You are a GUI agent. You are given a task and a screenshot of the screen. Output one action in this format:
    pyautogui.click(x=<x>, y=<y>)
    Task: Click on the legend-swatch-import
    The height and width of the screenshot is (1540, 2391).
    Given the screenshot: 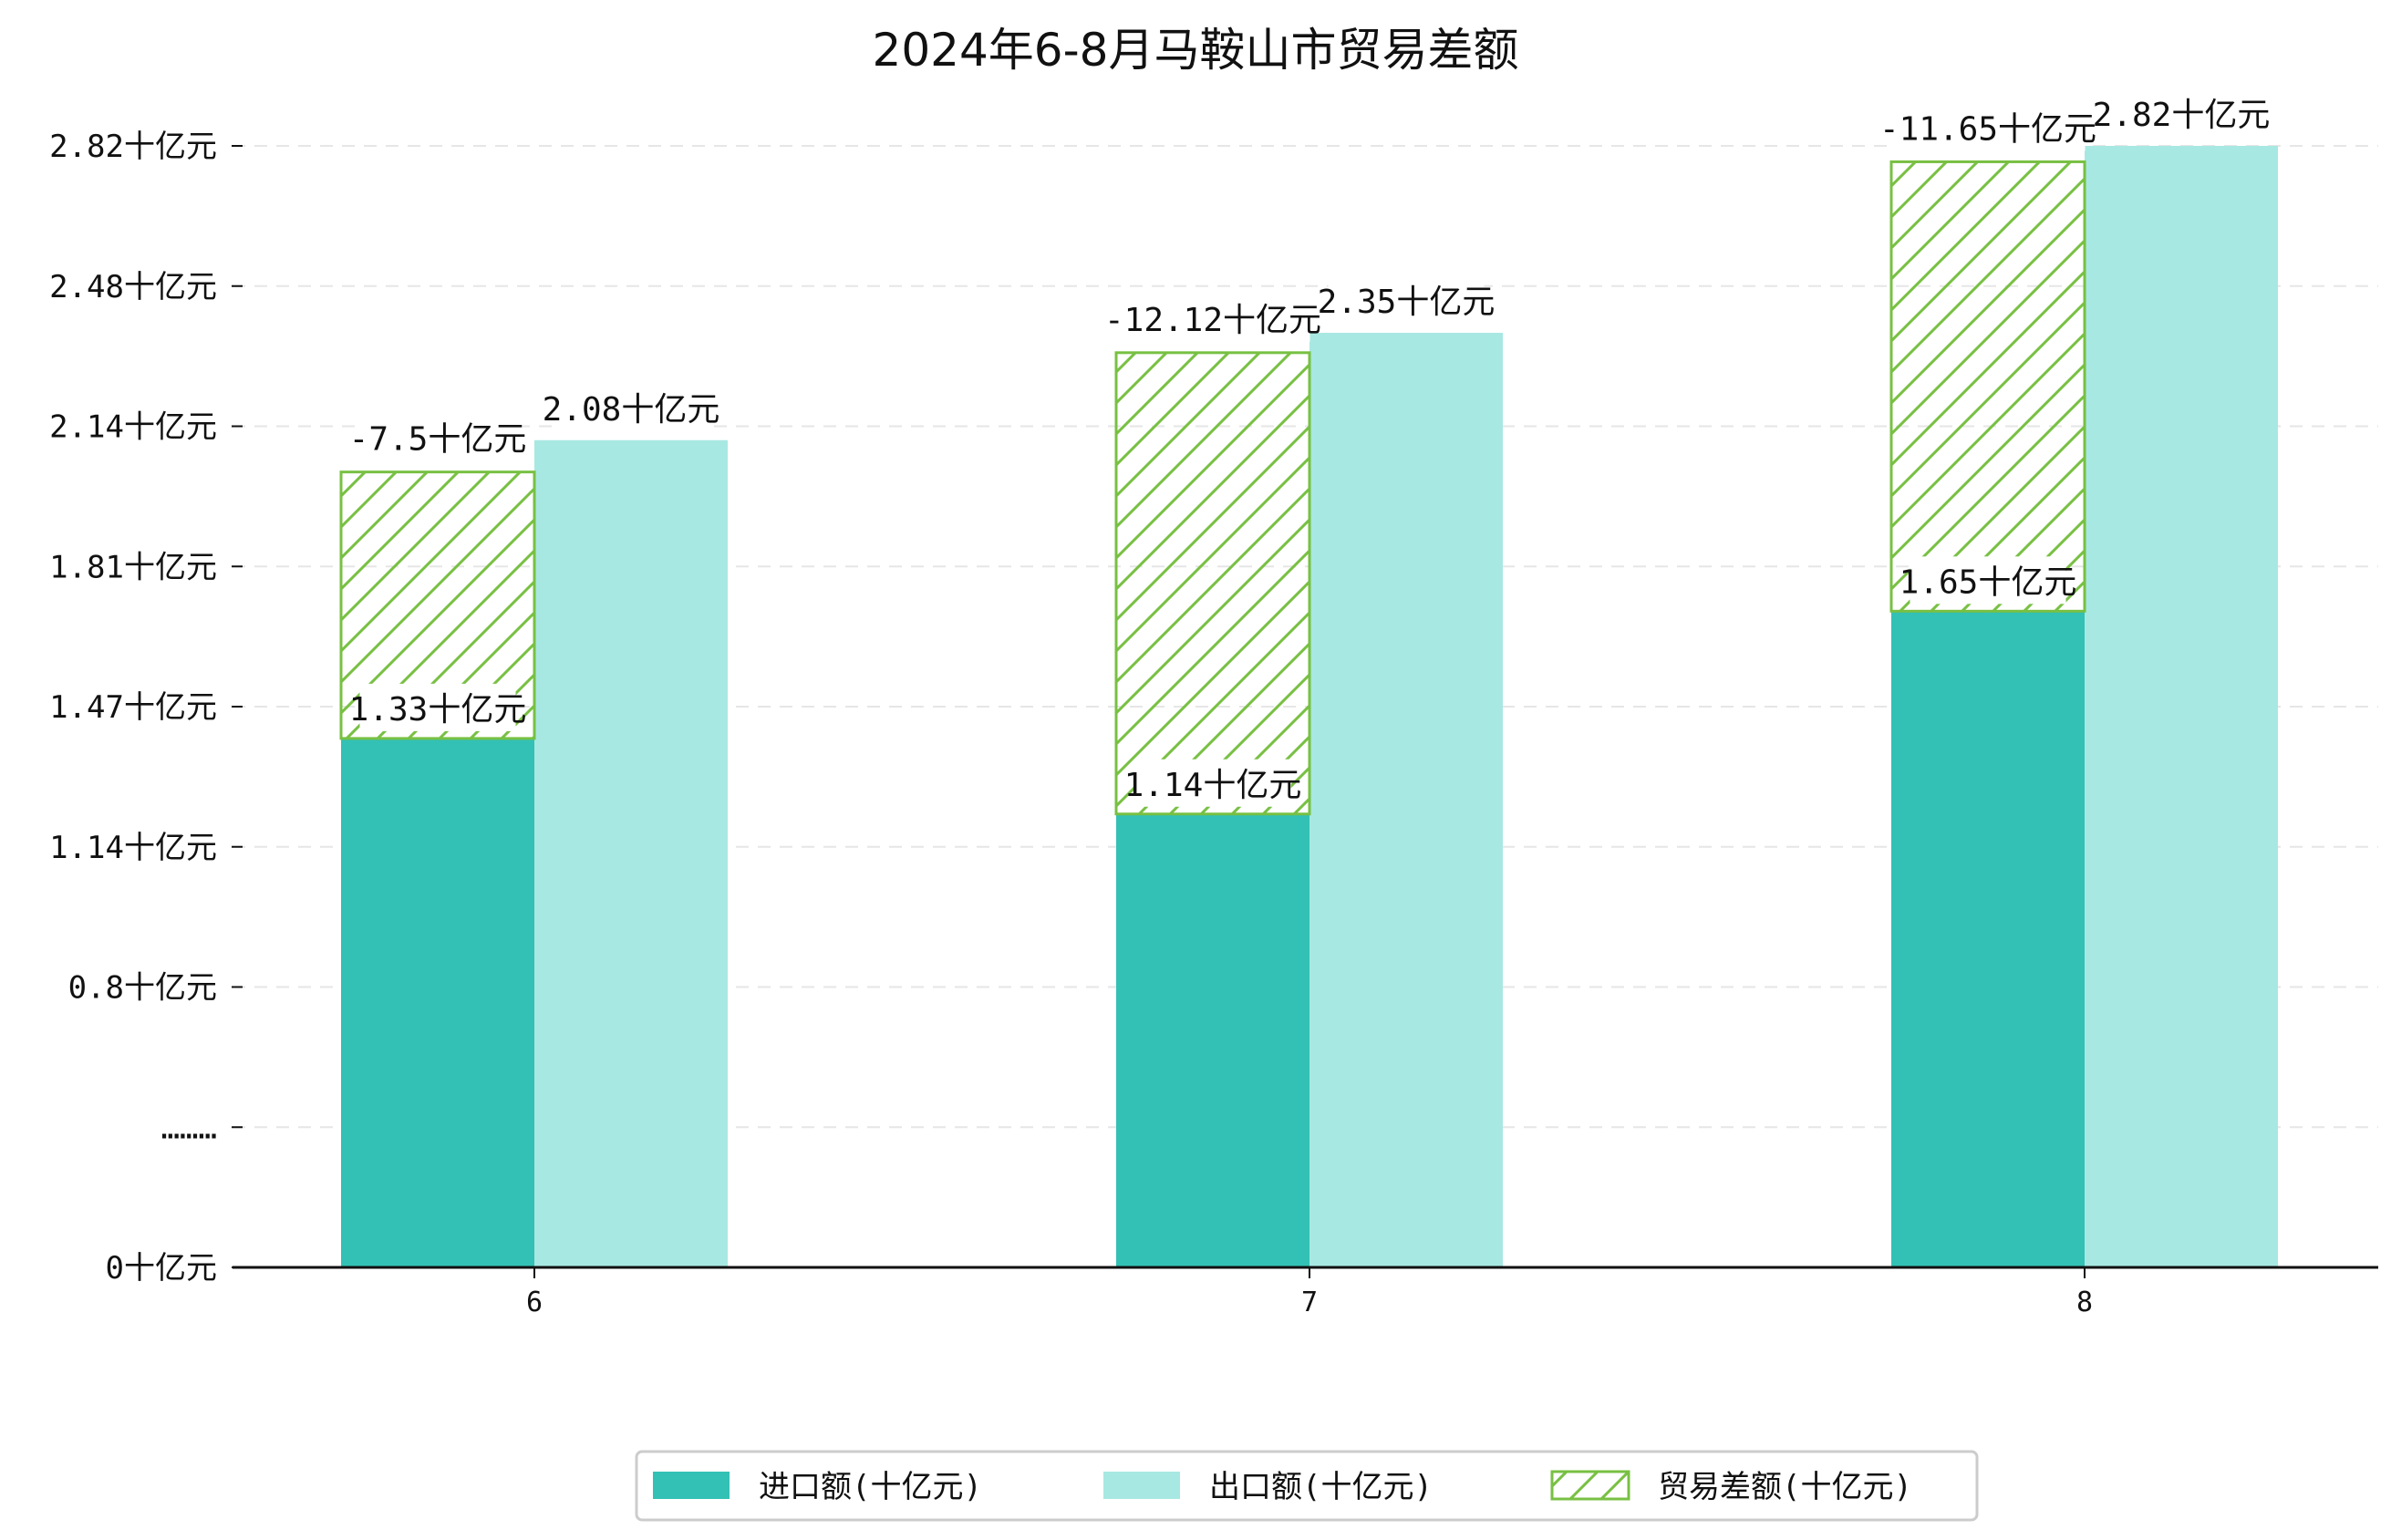 What is the action you would take?
    pyautogui.click(x=691, y=1485)
    